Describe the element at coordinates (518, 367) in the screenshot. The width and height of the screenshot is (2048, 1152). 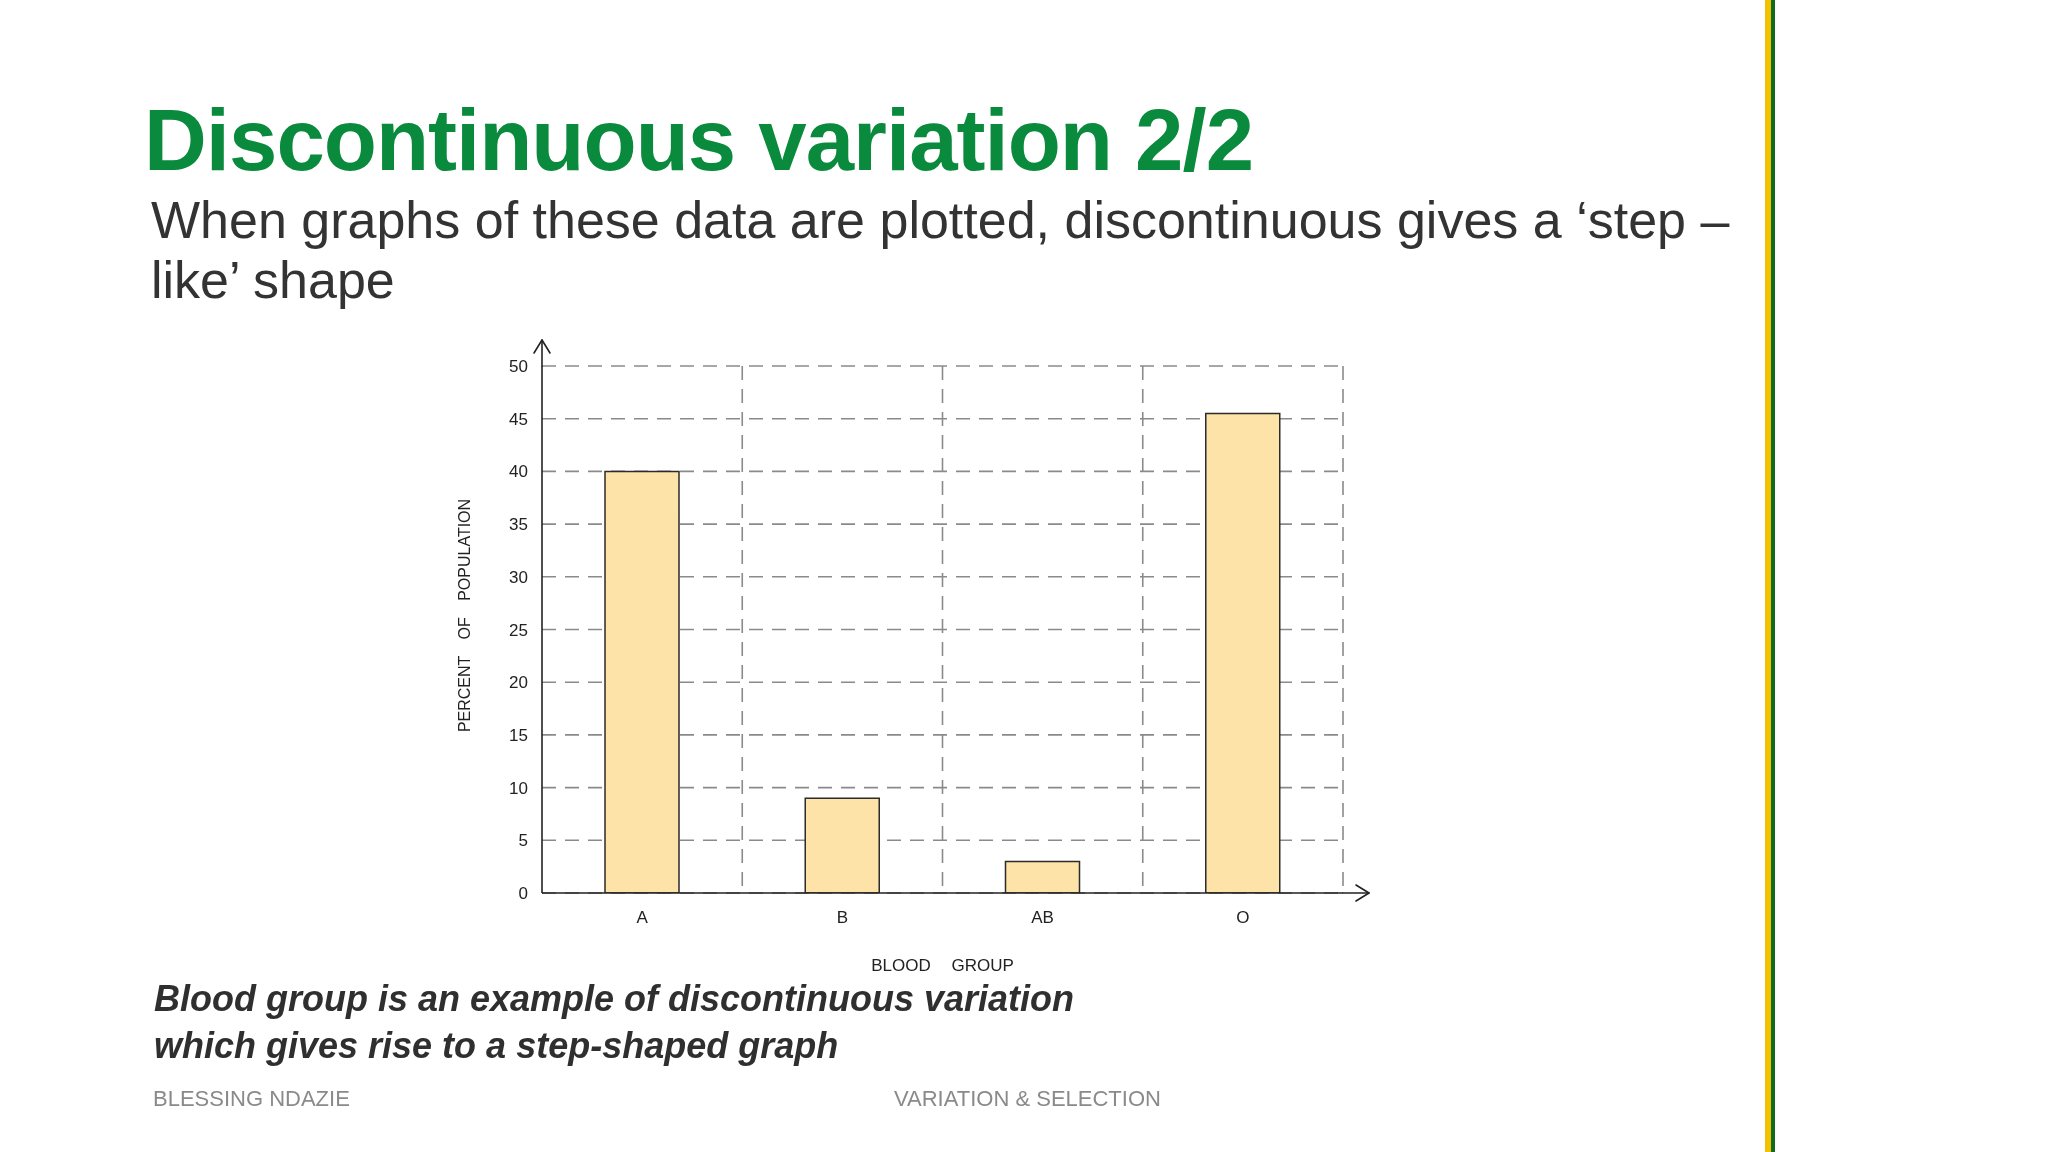
I see `y-tick-label: 50` at that location.